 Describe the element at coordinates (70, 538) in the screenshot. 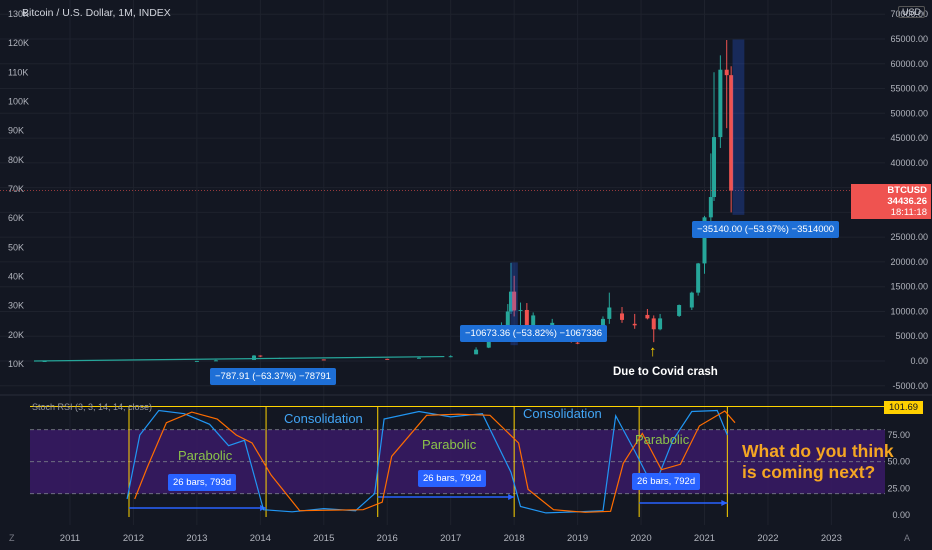

I see `x-tick-label: 2011` at that location.